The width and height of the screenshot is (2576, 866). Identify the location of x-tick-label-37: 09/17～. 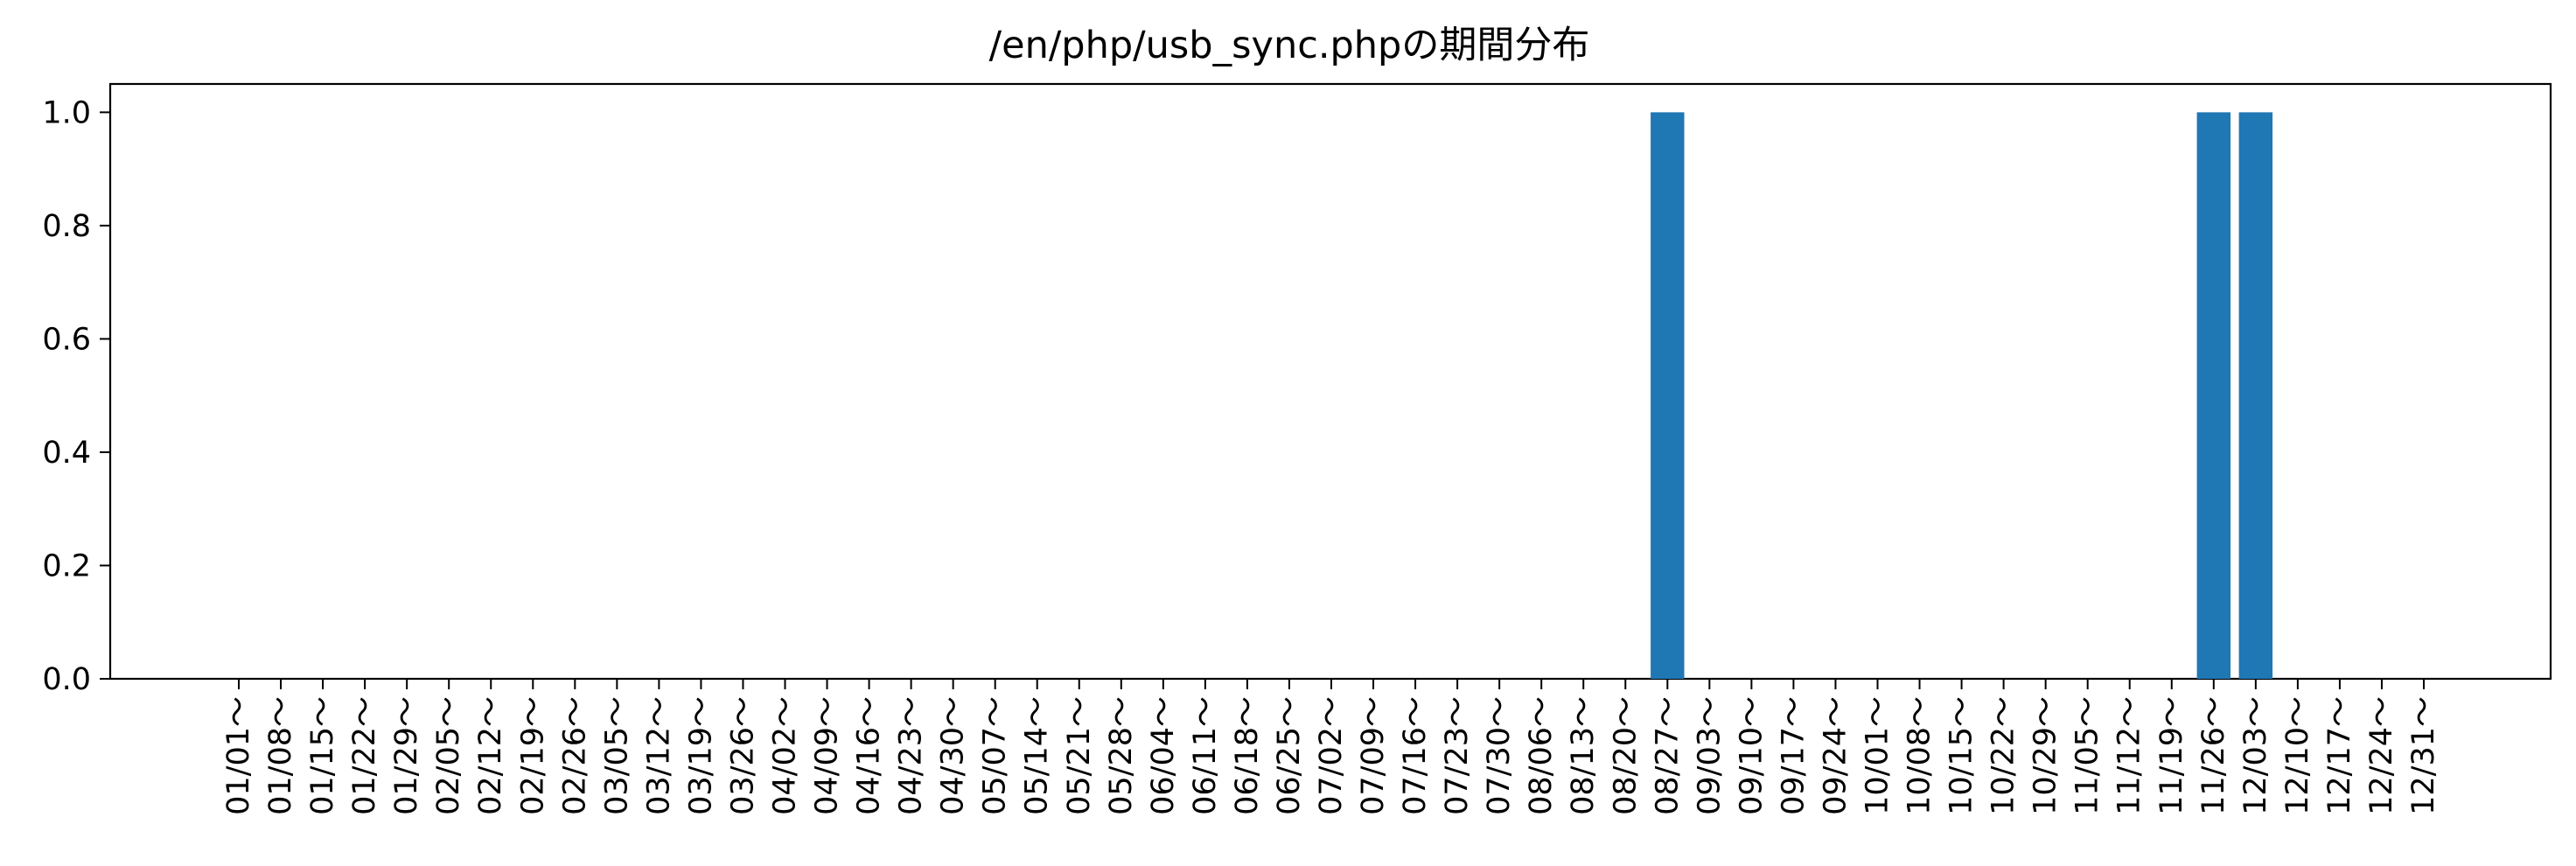
(1793, 755).